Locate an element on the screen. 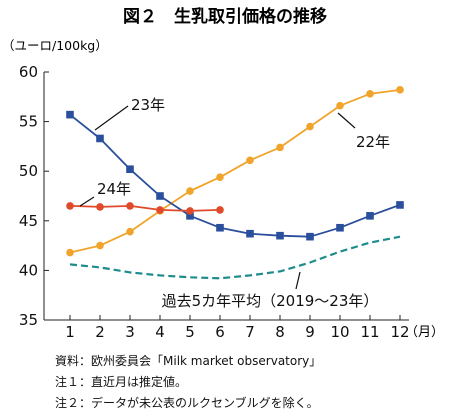 This screenshot has height=418, width=450. x-tick-label: 4 is located at coordinates (160, 332).